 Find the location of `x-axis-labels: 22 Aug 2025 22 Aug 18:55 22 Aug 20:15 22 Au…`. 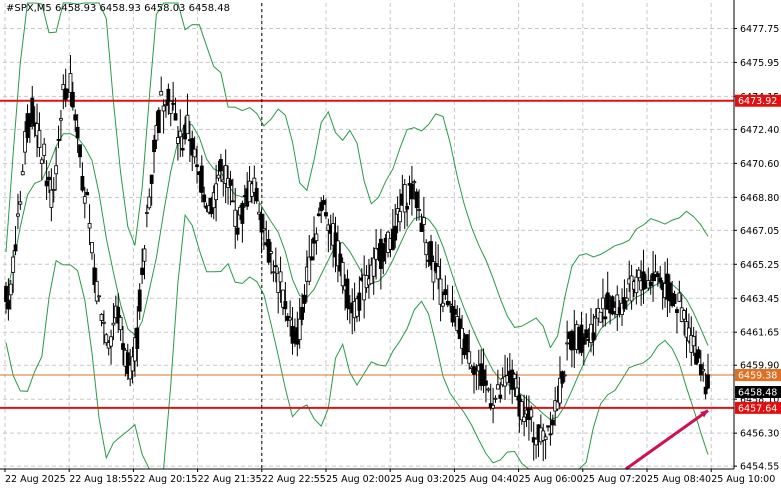

x-axis-labels: 22 Aug 2025 22 Aug 18:55 22 Aug 20:15 22 Au… is located at coordinates (389, 477).